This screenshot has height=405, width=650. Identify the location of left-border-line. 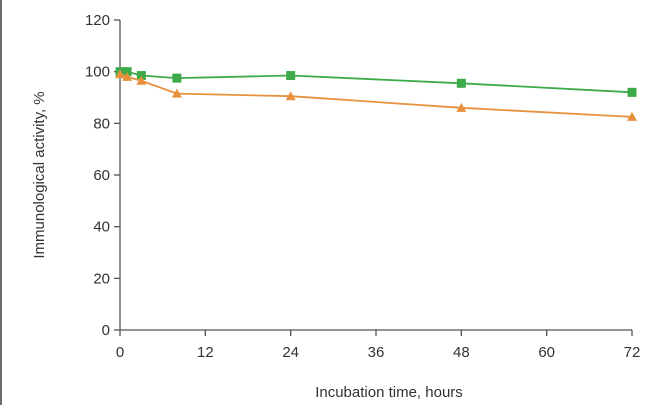
(1, 202).